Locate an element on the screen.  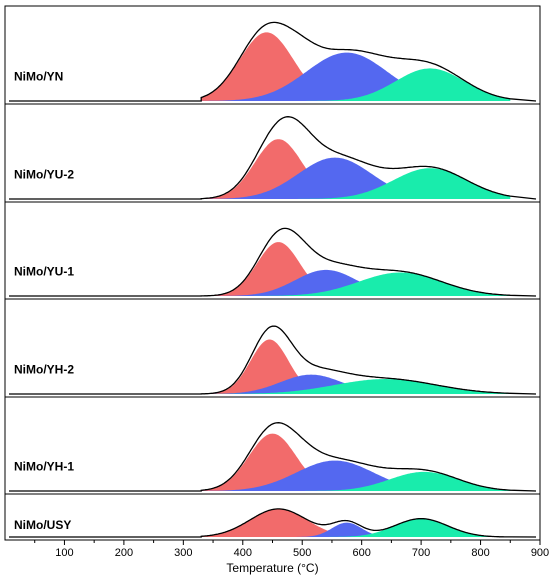
panel-label: NiMo/YU-1 is located at coordinates (44, 272).